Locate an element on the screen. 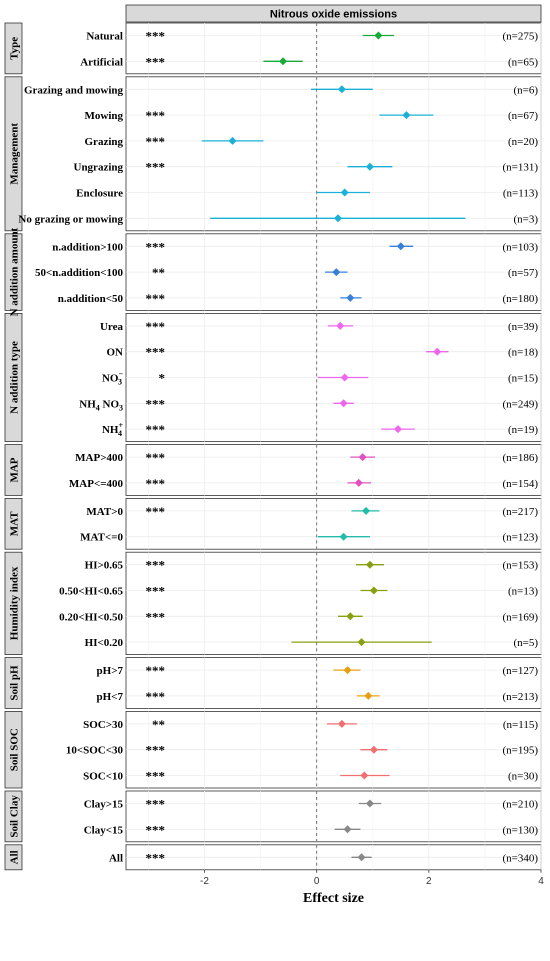  sample-size-label: (n=210) is located at coordinates (520, 805).